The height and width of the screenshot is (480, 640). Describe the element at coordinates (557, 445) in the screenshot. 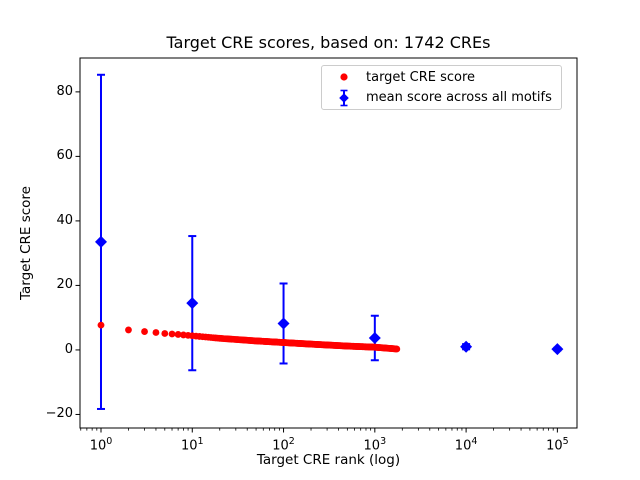

I see `x-tick-label: 10⁵` at that location.